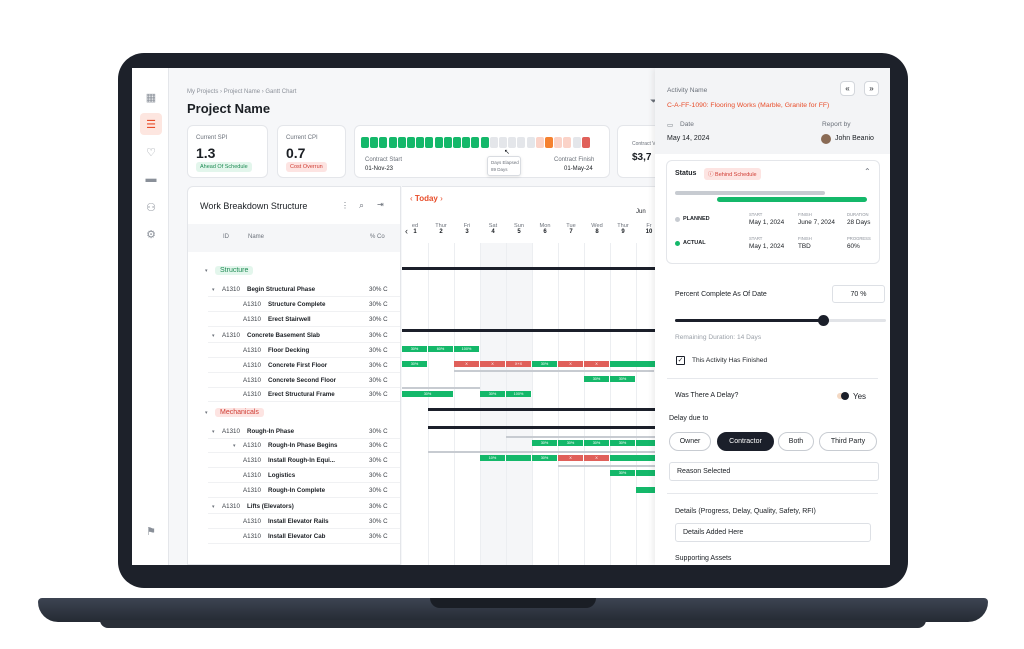 The width and height of the screenshot is (1024, 649). I want to click on table-row: A1310 Concrete Second Floor 30% C, so click(294, 380).